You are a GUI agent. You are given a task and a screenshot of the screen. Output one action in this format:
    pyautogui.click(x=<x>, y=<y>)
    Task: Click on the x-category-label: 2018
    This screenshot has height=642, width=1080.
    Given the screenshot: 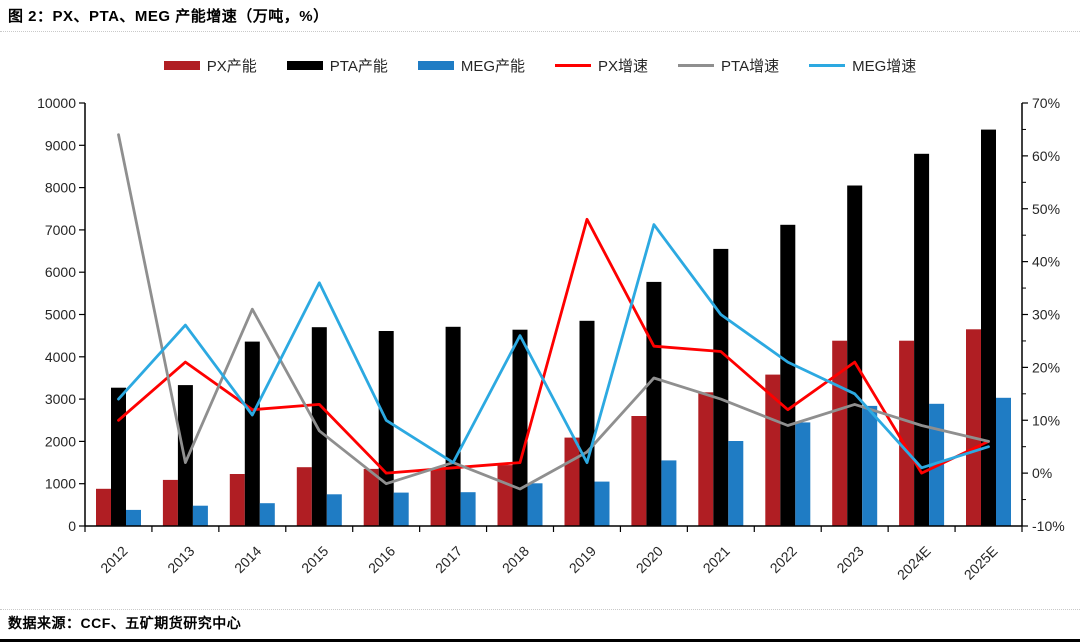 What is the action you would take?
    pyautogui.click(x=515, y=559)
    